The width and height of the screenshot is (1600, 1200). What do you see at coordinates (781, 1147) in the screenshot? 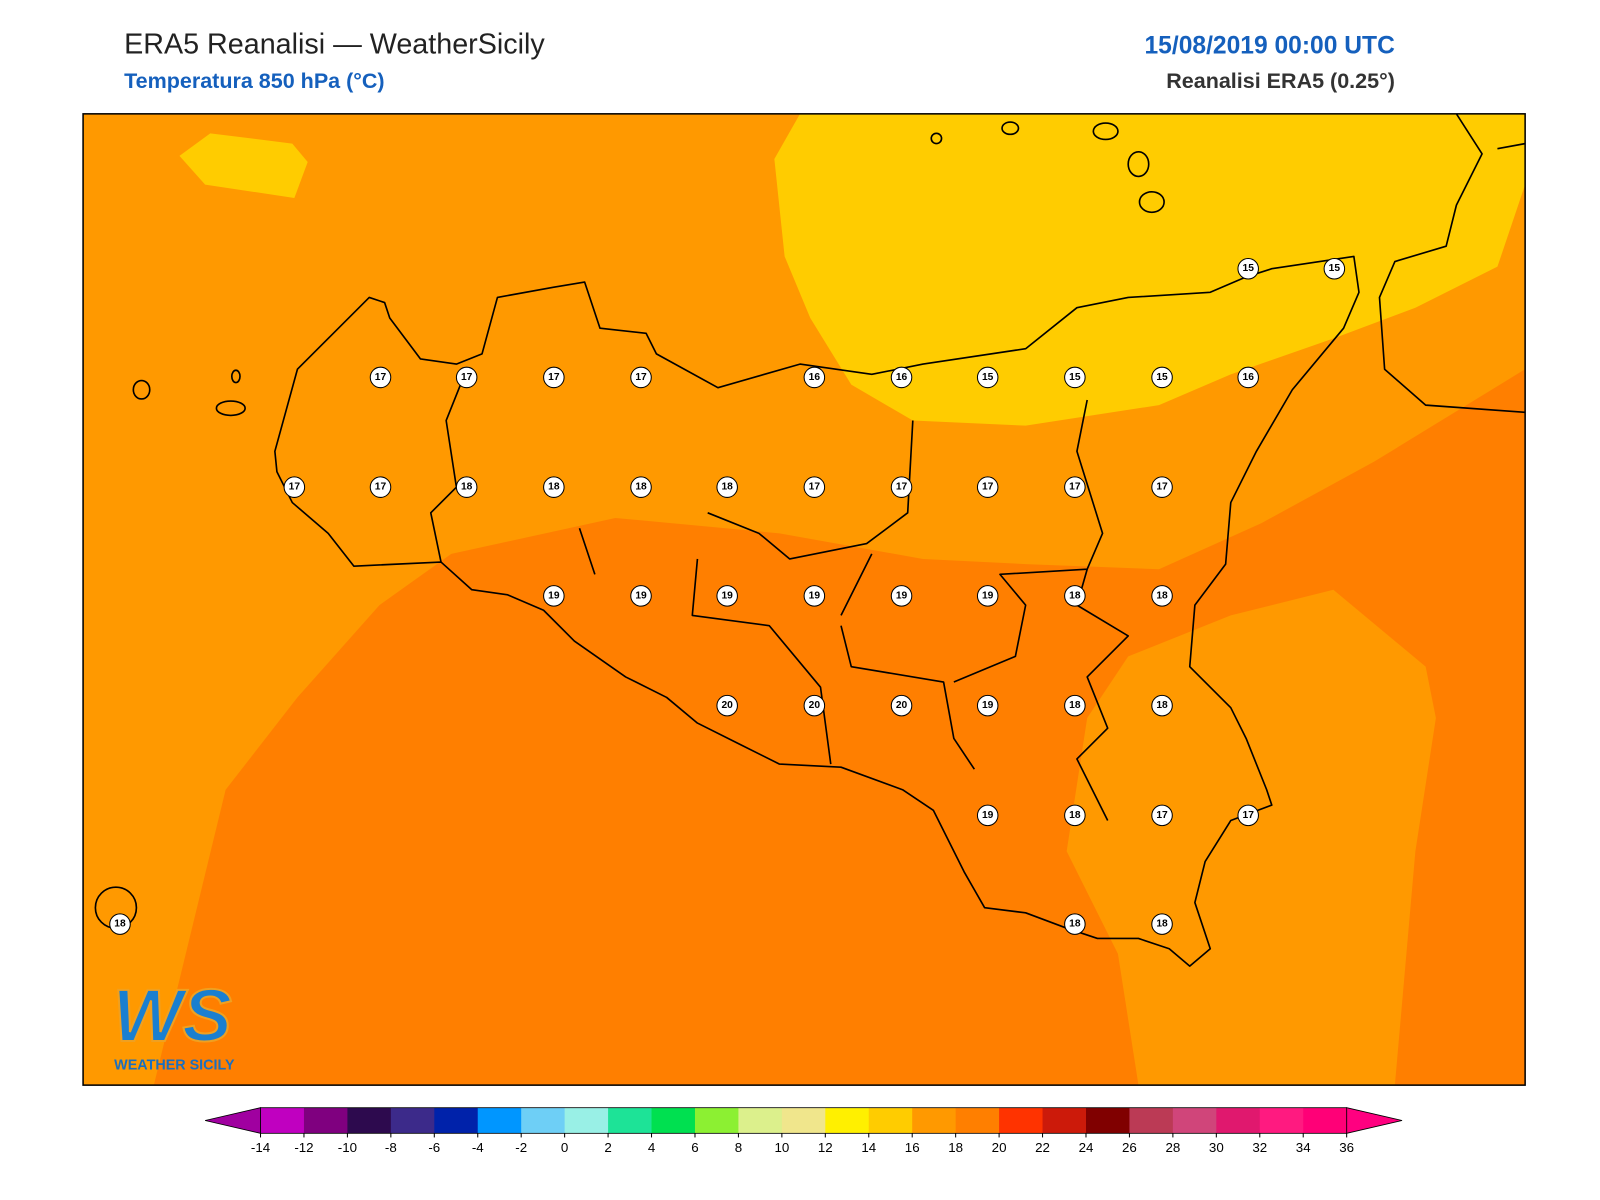
I see `colorbar-tick-label: 10` at bounding box center [781, 1147].